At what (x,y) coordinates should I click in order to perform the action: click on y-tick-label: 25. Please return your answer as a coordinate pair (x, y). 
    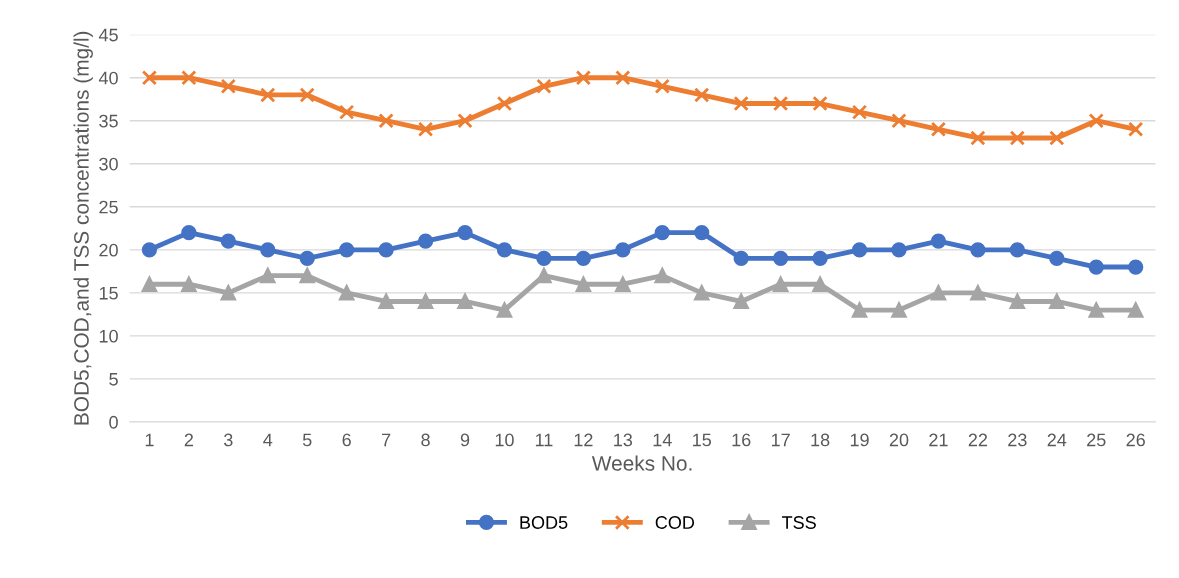
    Looking at the image, I should click on (108, 207).